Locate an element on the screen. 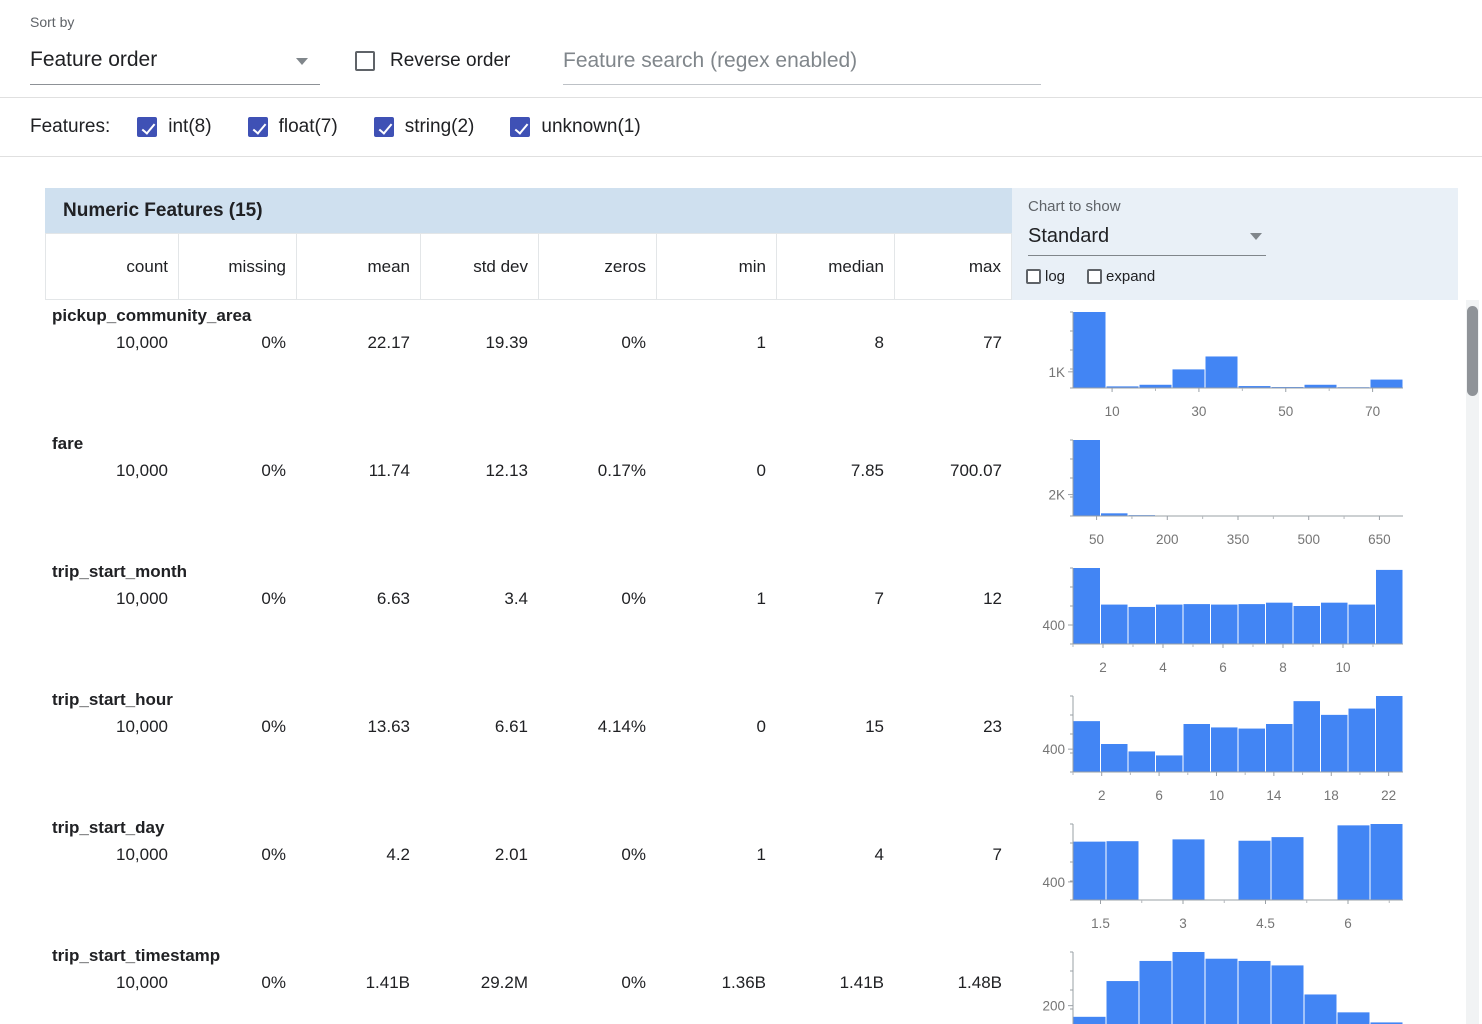 Image resolution: width=1482 pixels, height=1024 pixels. column-header-stddev: std dev is located at coordinates (479, 266).